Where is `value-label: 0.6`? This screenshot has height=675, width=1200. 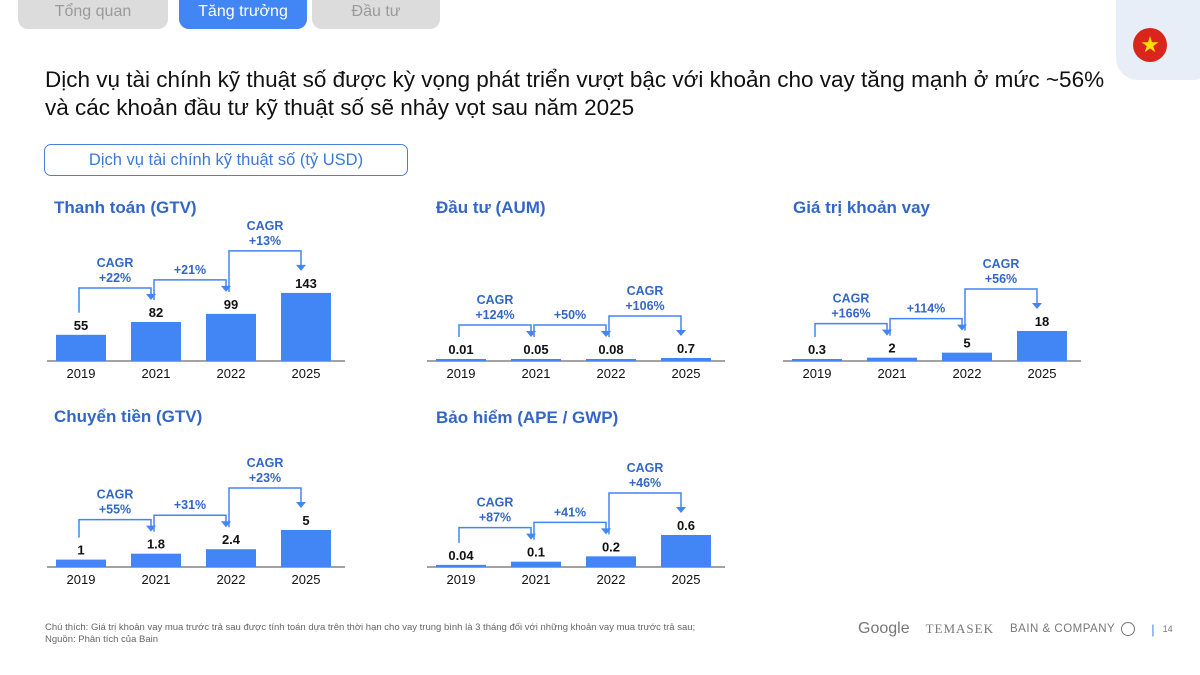 value-label: 0.6 is located at coordinates (686, 525).